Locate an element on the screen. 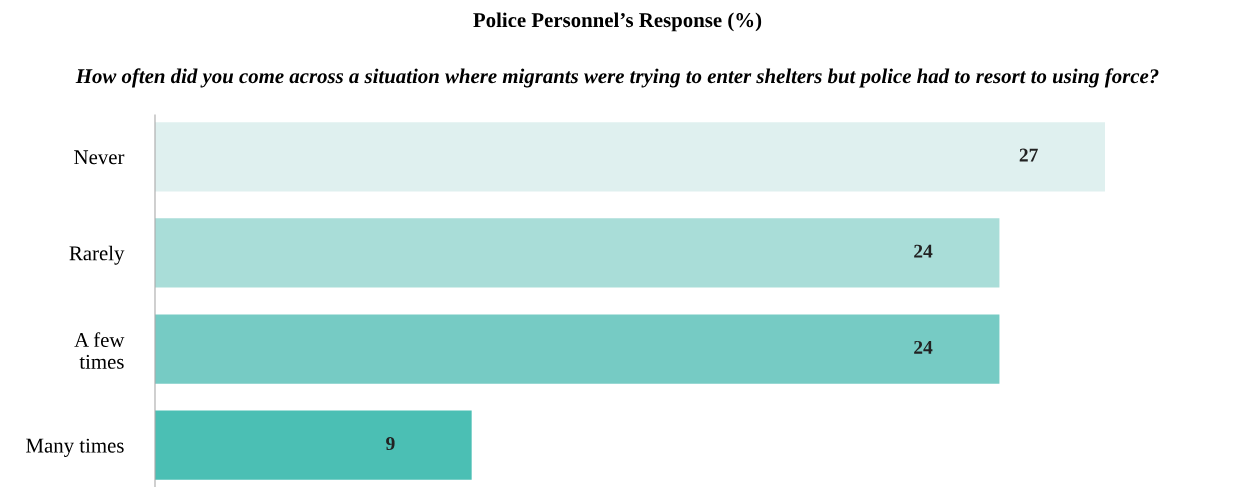  y-tick-label: Many times is located at coordinates (75, 447).